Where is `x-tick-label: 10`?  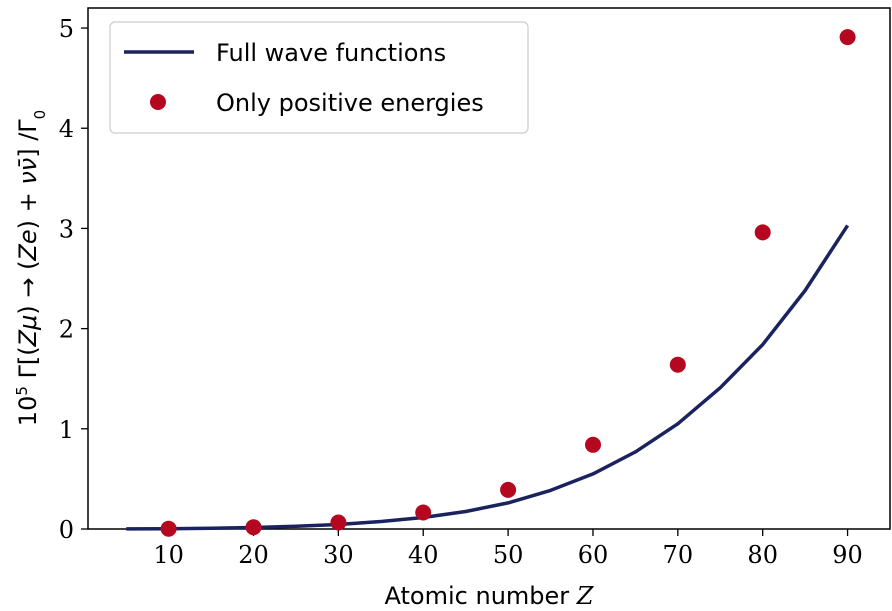 x-tick-label: 10 is located at coordinates (168, 555).